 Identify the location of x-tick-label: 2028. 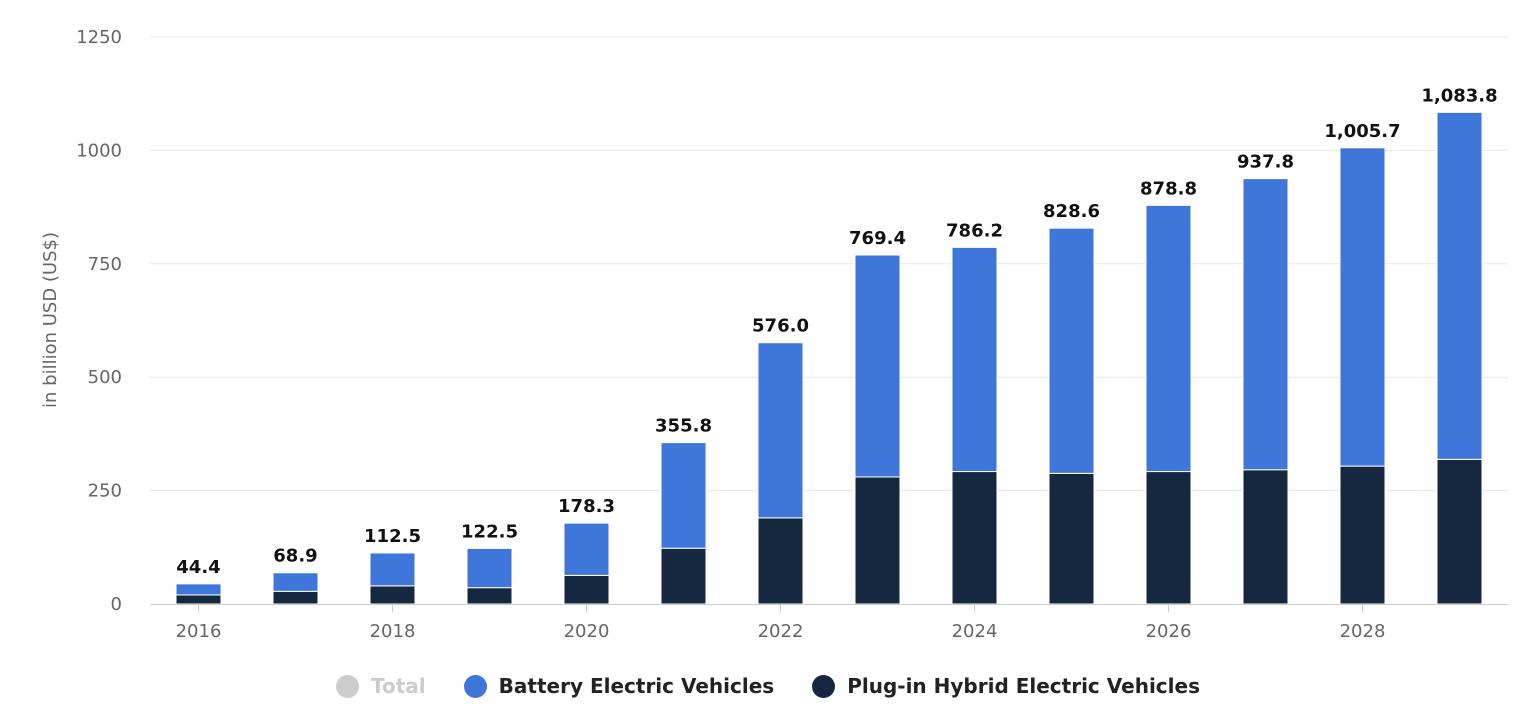
(1363, 631).